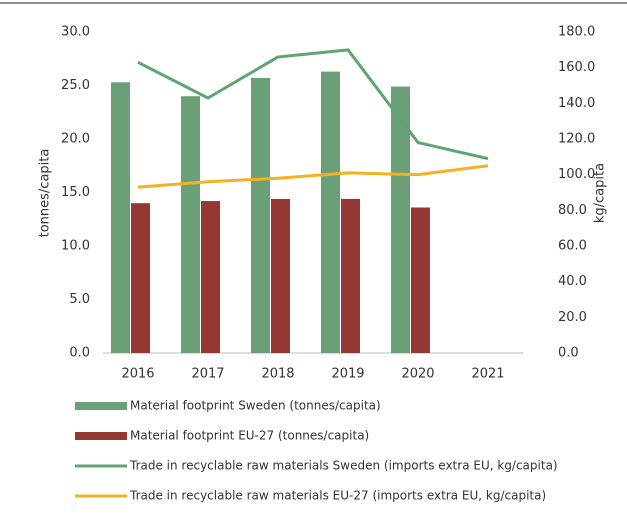 The width and height of the screenshot is (627, 514). I want to click on x-tick-label: 2016, so click(137, 374).